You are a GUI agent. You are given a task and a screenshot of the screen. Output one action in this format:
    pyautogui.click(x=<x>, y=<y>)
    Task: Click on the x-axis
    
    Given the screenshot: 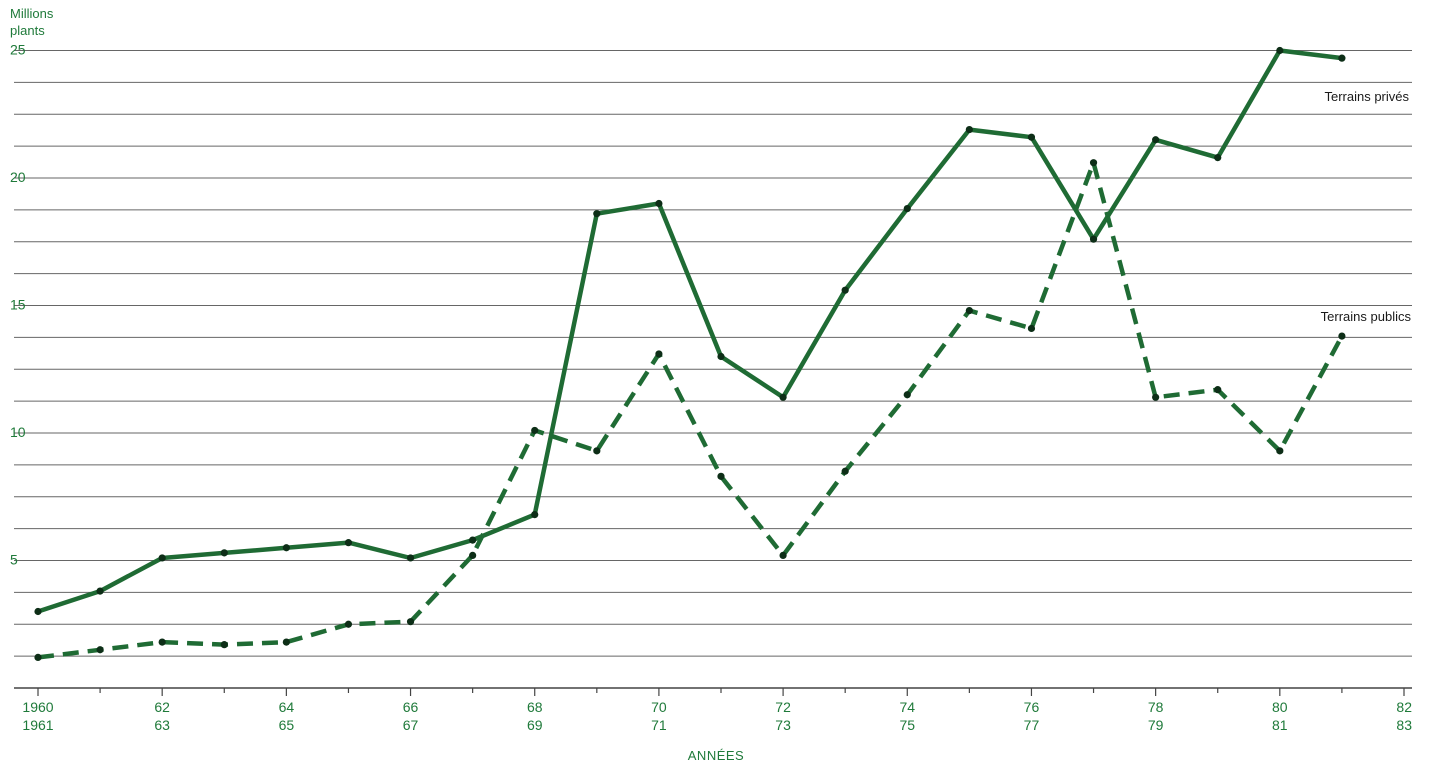 What is the action you would take?
    pyautogui.click(x=713, y=691)
    